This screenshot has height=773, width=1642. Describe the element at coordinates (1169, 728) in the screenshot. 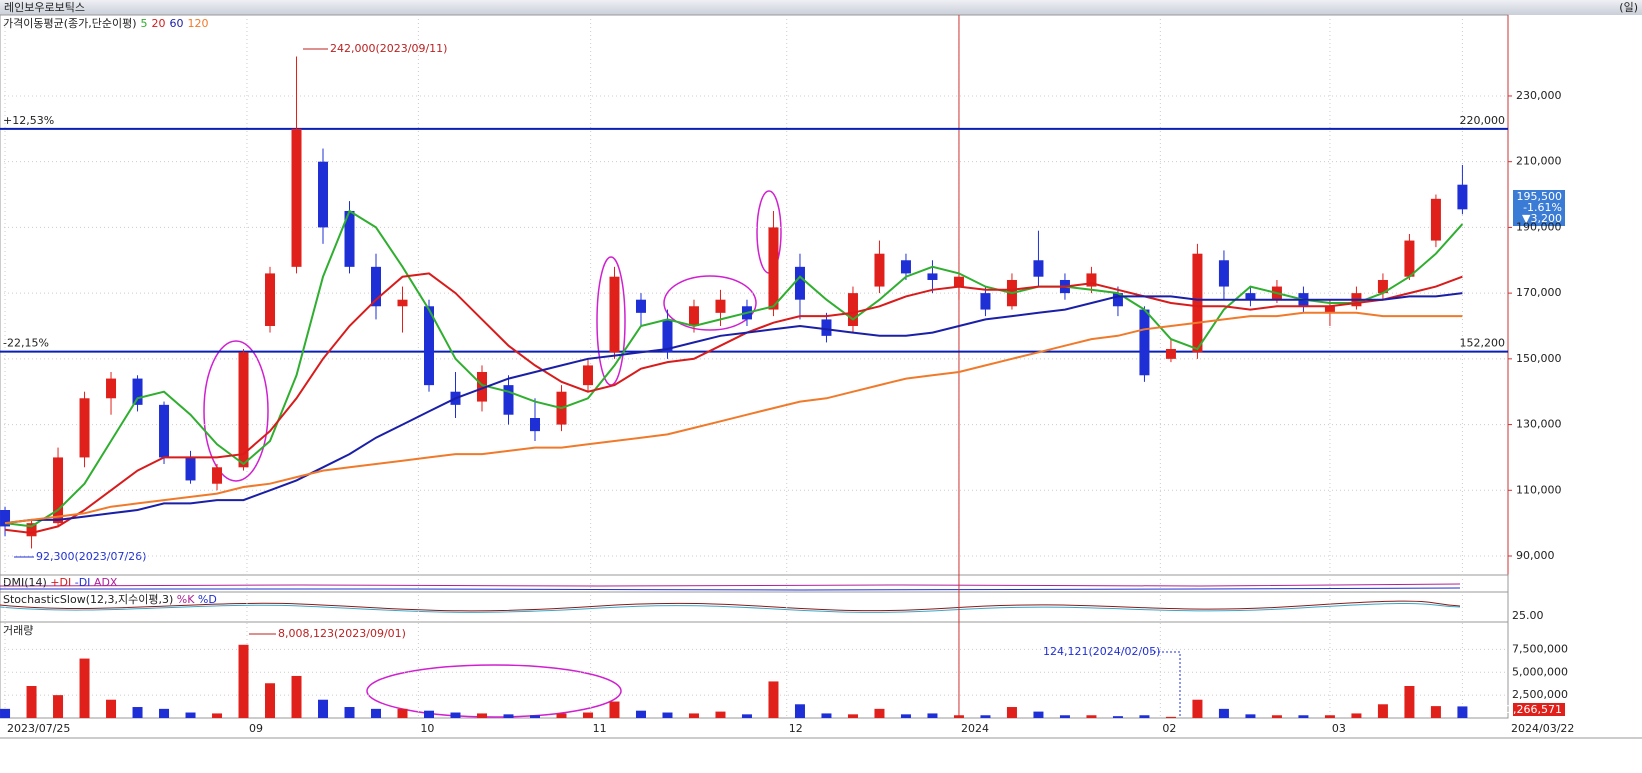

I see `x-tick-label: 02` at that location.